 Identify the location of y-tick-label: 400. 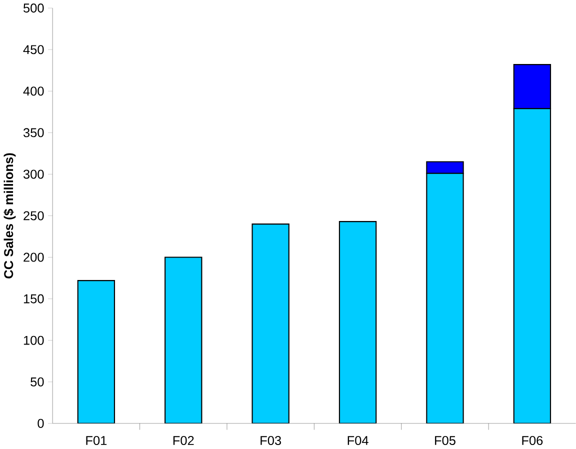
(33, 91).